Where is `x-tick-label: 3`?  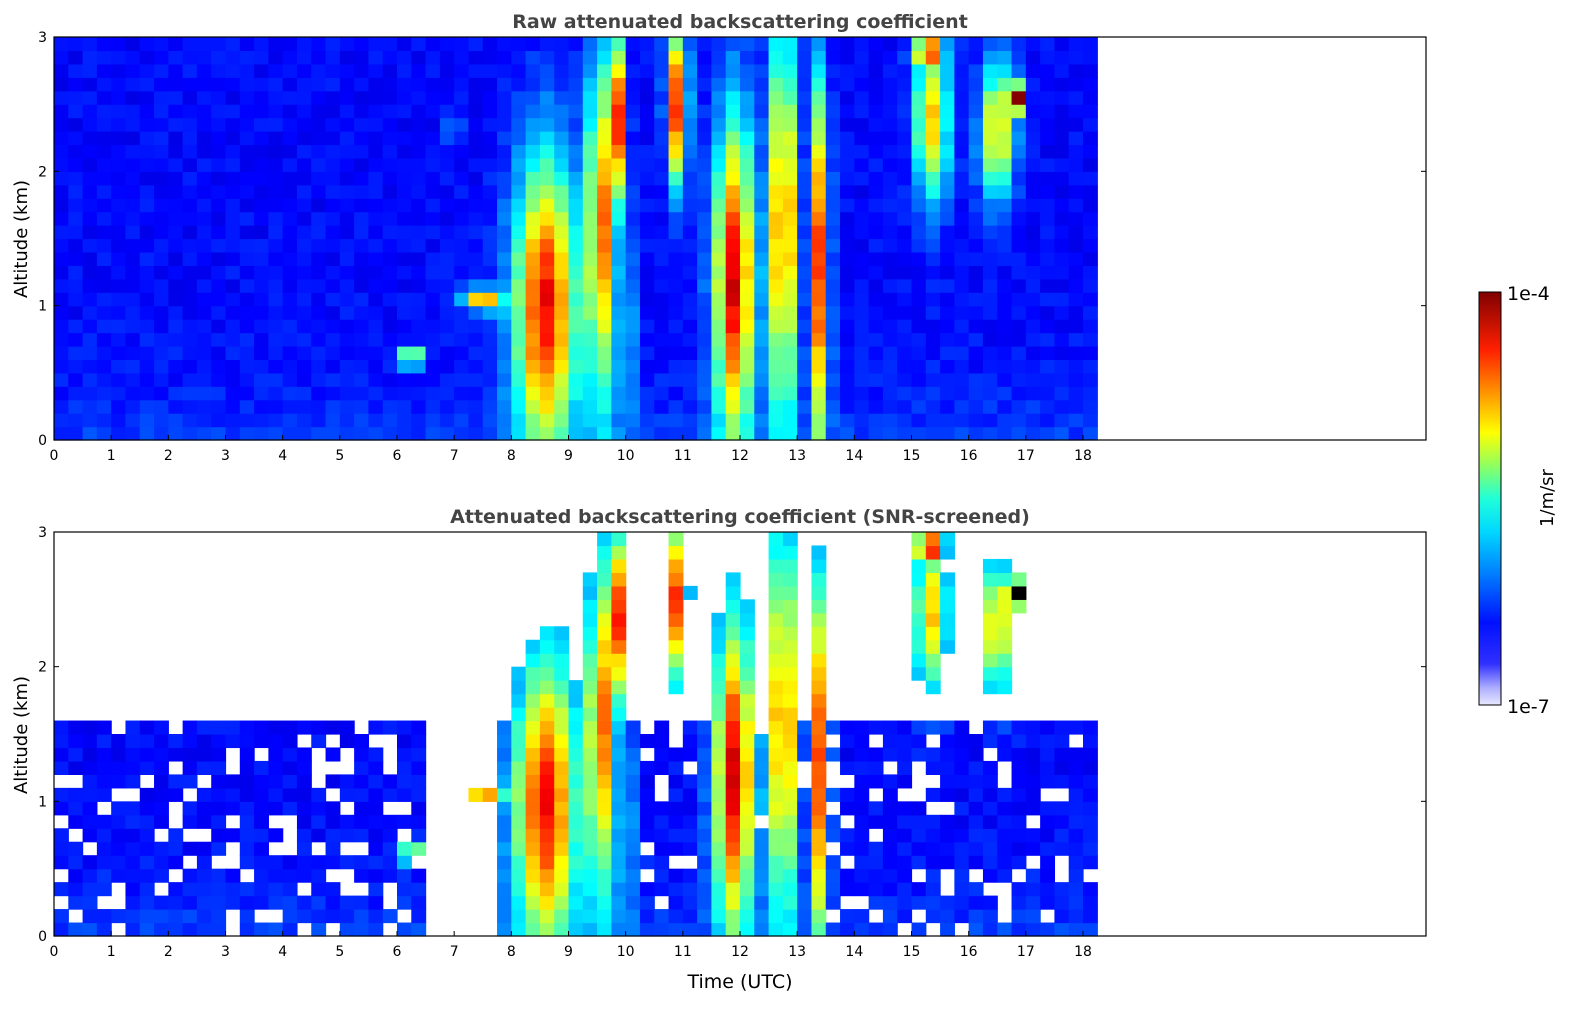 x-tick-label: 3 is located at coordinates (225, 456).